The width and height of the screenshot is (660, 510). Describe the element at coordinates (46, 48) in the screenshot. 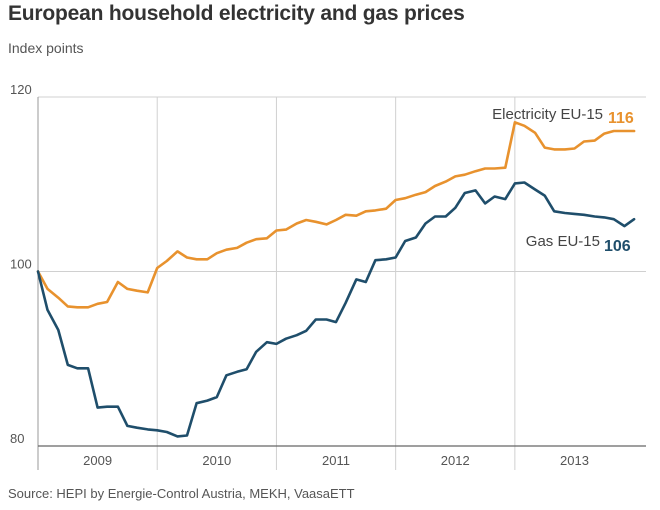

I see `y-axis-label: Index points` at that location.